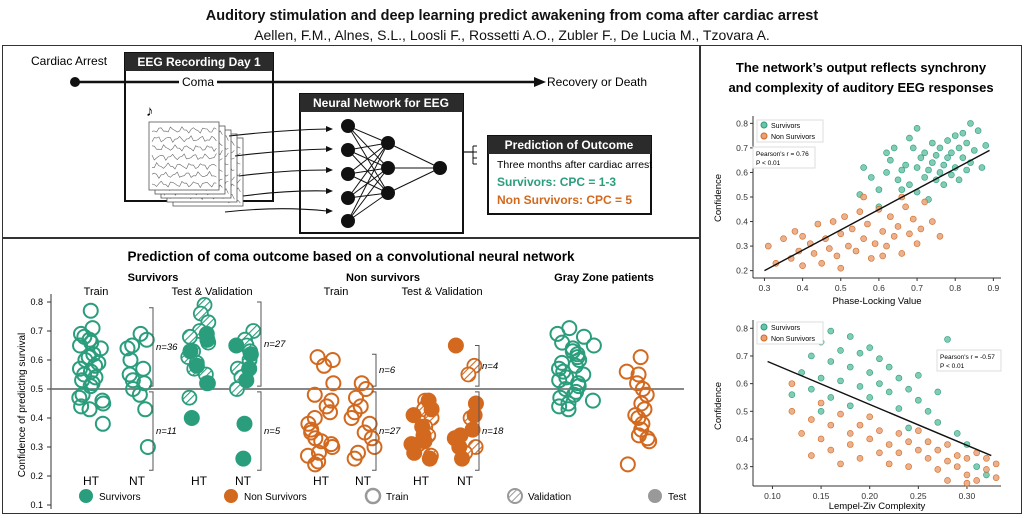 This screenshot has width=1024, height=518. Describe the element at coordinates (36, 389) in the screenshot. I see `strip-y-tick-label: 0.5` at that location.